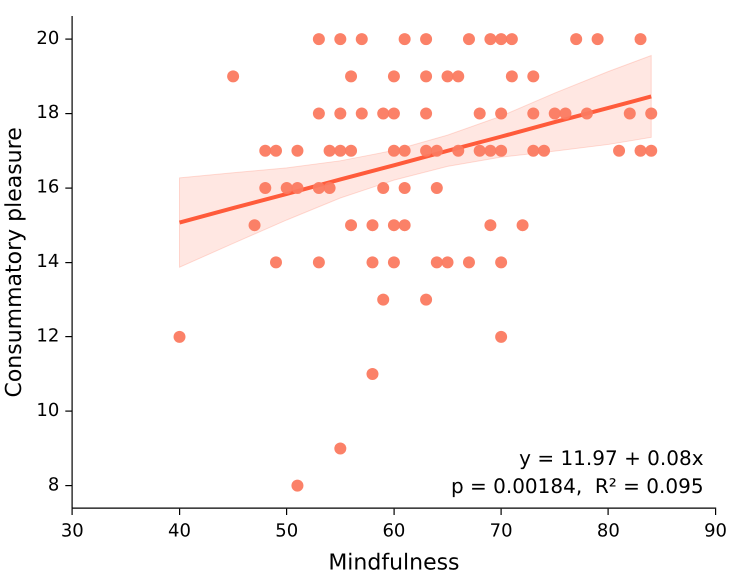 The width and height of the screenshot is (733, 579). Describe the element at coordinates (715, 531) in the screenshot. I see `x-tick-label: 90` at that location.